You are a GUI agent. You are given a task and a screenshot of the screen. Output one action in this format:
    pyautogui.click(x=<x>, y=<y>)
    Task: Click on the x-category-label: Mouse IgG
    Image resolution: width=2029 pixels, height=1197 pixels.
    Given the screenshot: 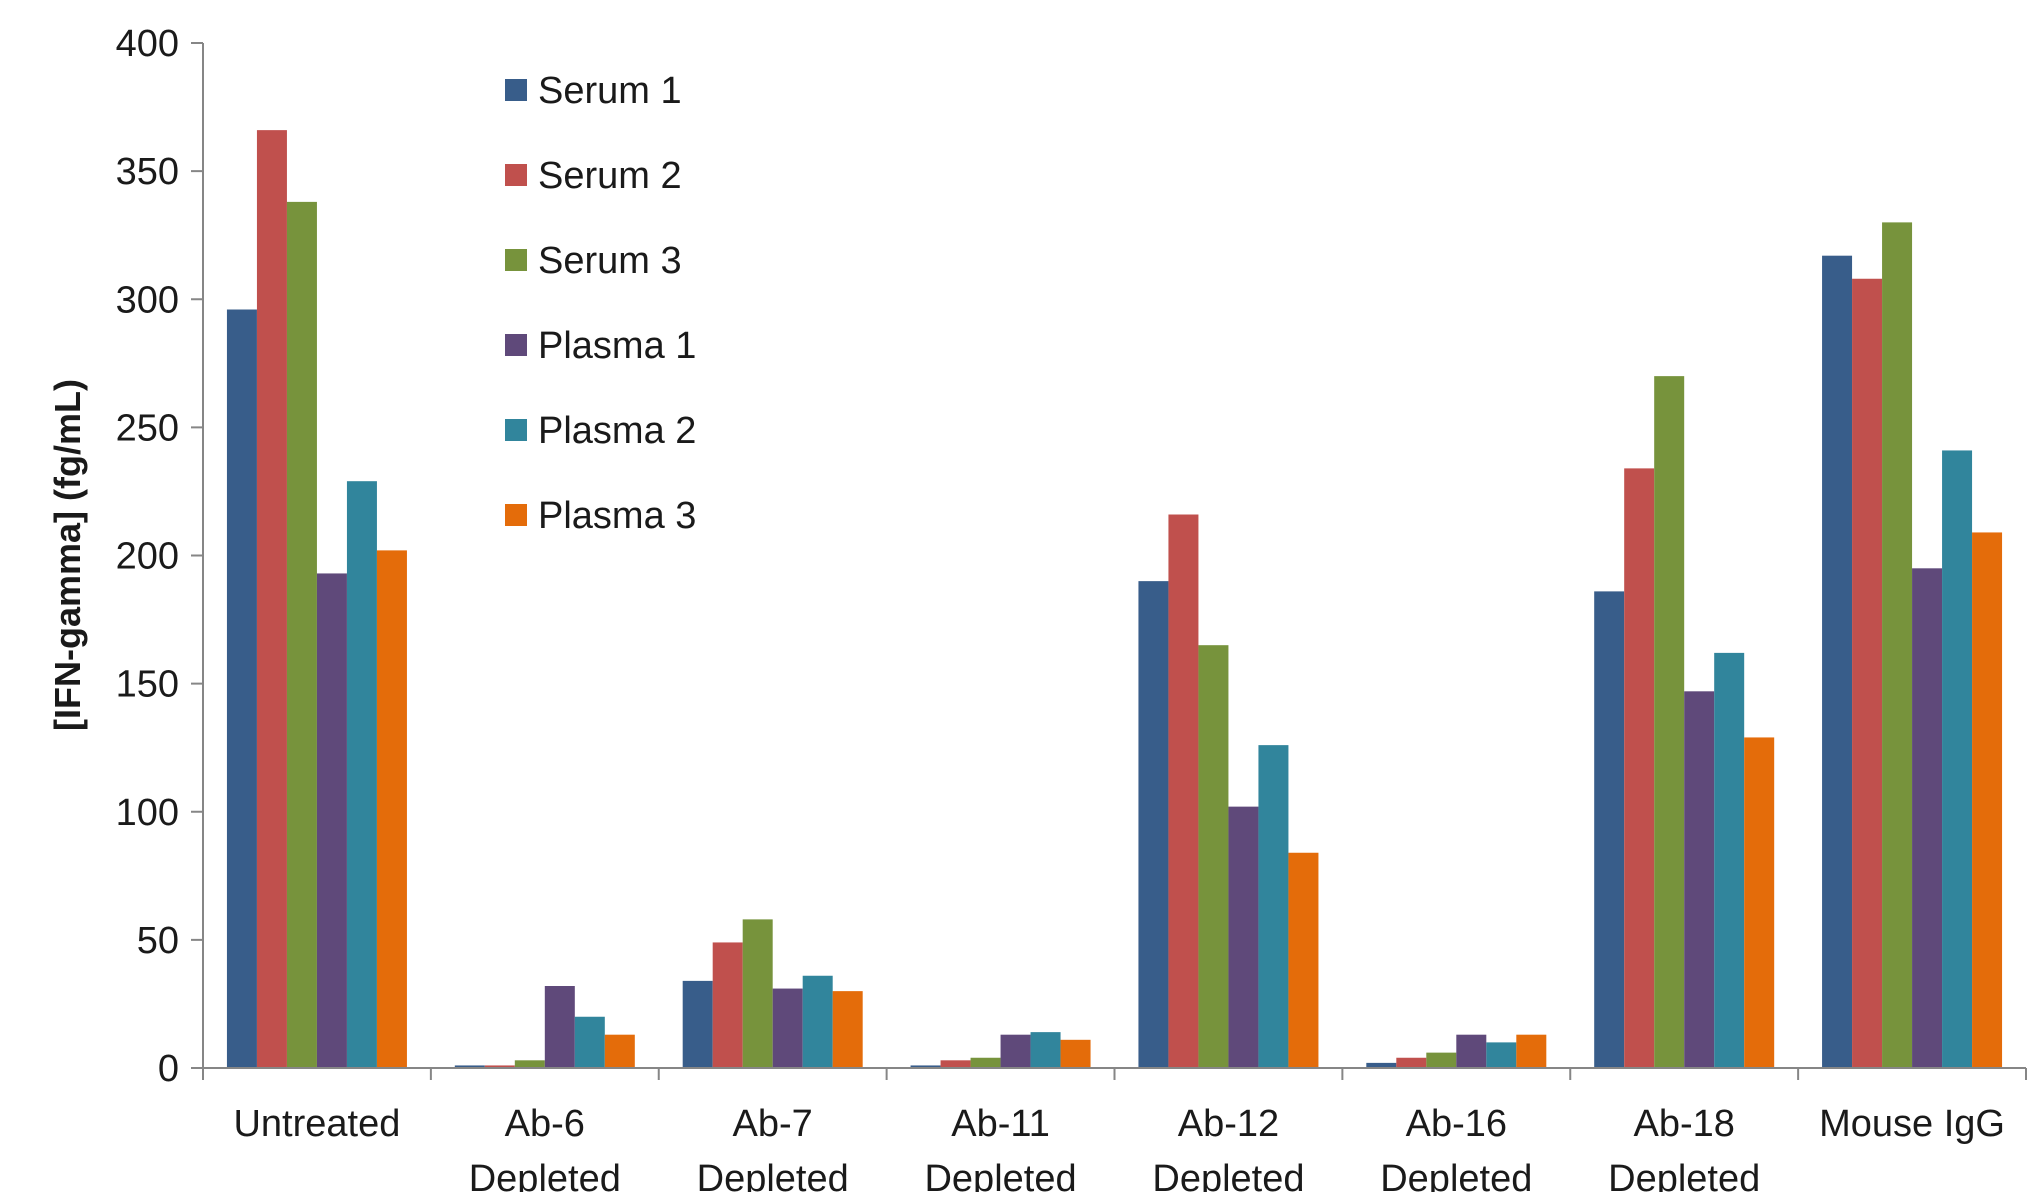 What is the action you would take?
    pyautogui.click(x=1912, y=1124)
    